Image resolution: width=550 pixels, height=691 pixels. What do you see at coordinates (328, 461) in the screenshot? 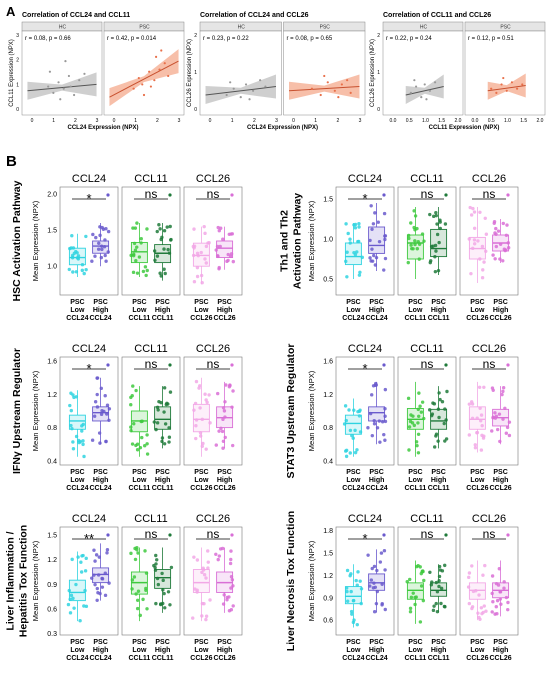
I see `y-tick-label: 0.4` at bounding box center [328, 461].